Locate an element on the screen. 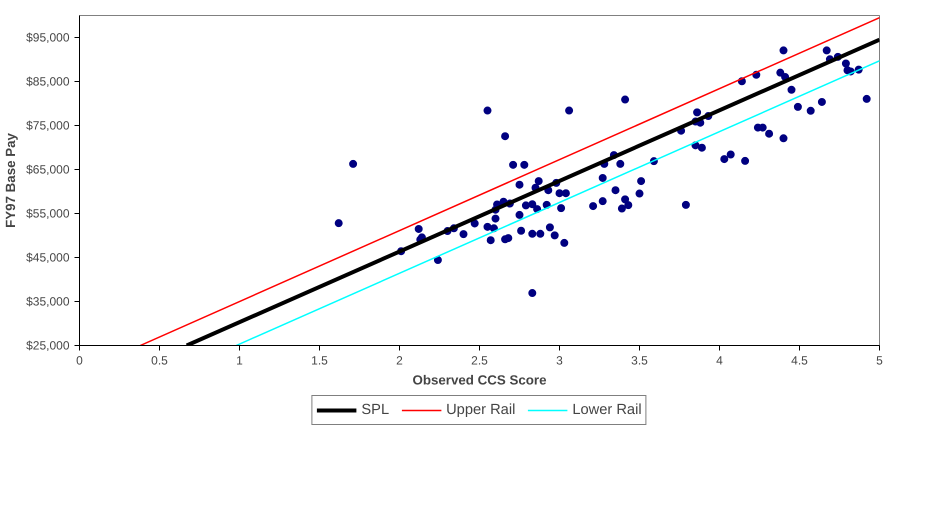  y-tick-label: $65,000 is located at coordinates (48, 169).